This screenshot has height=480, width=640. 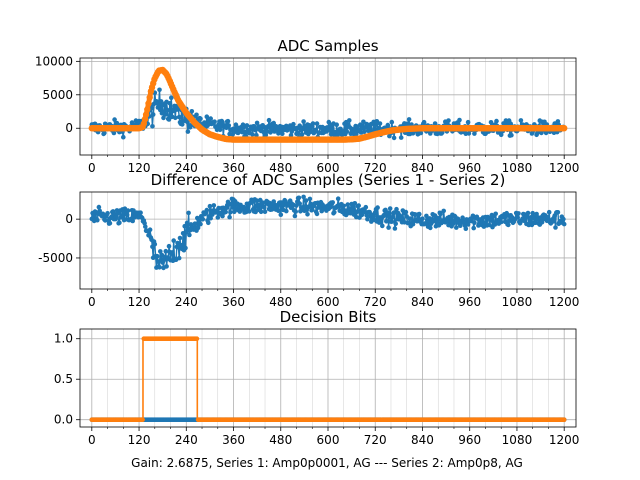 I want to click on y-tick-label: 0.0, so click(x=63, y=420).